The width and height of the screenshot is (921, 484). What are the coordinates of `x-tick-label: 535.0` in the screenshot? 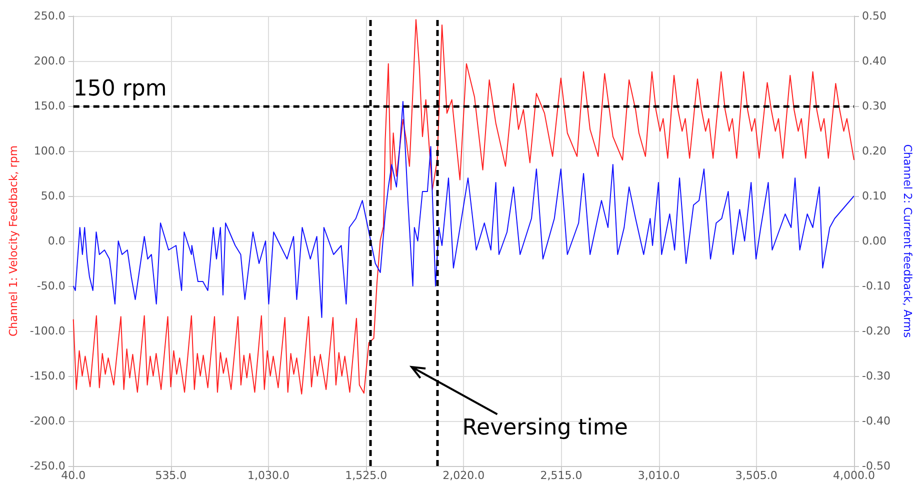 It's located at (171, 475).